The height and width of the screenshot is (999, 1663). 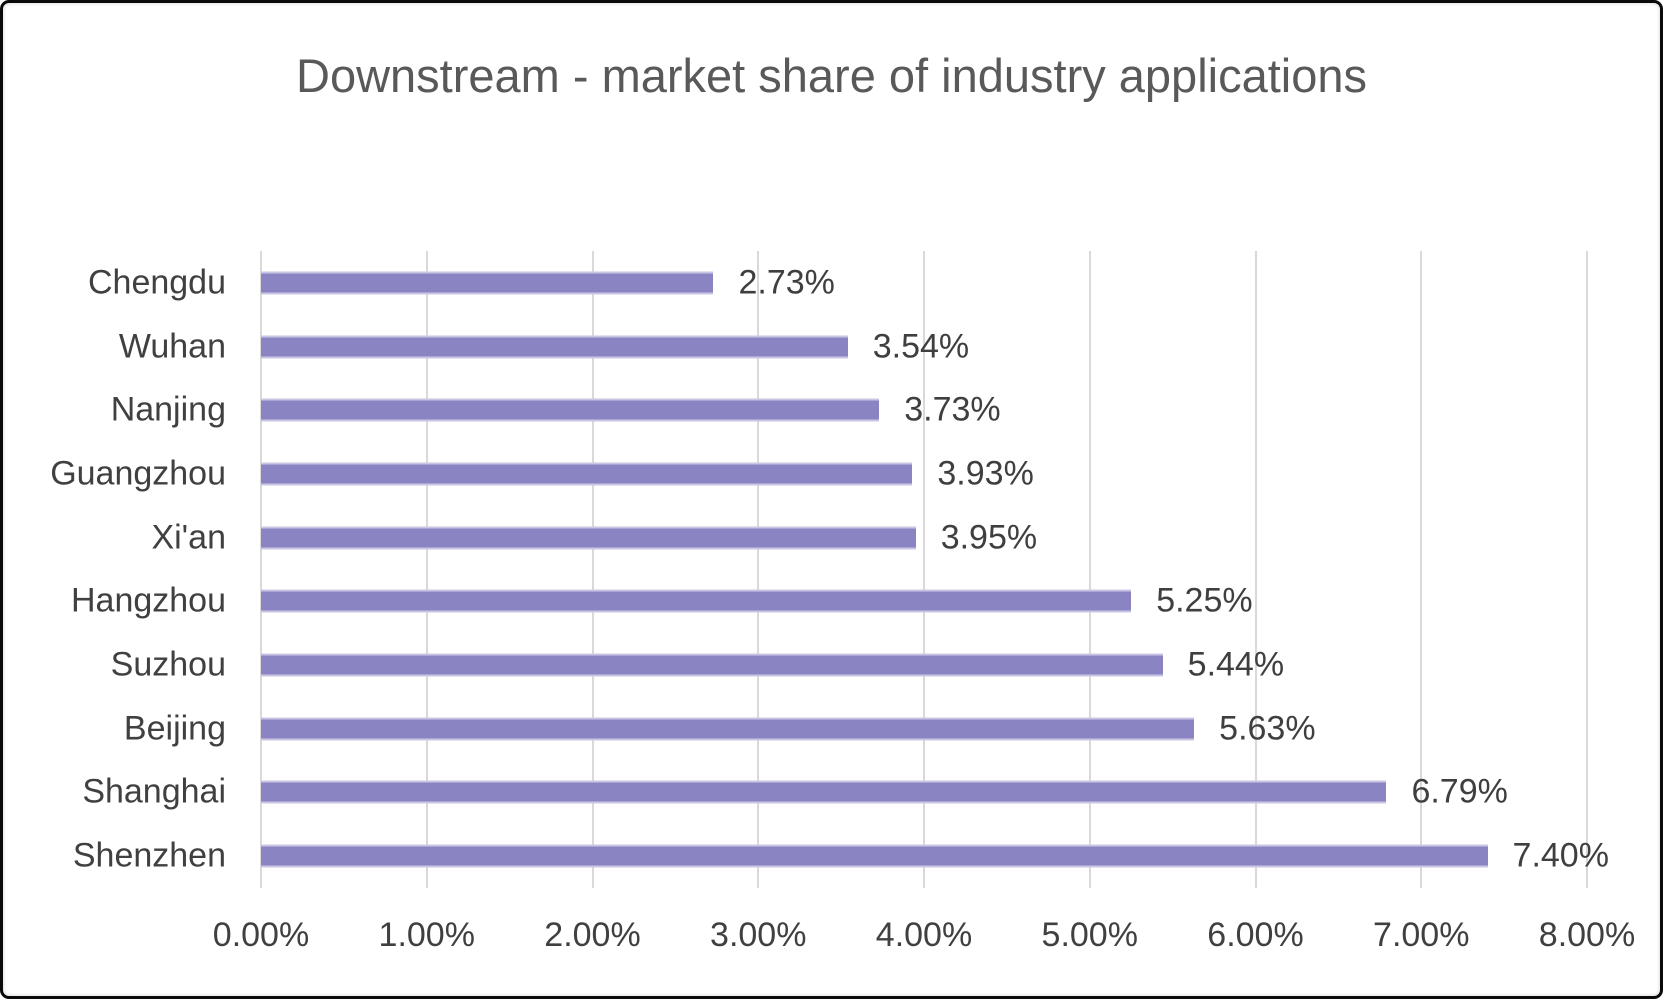 I want to click on x-axis-tick-label: 2.00%, so click(x=592, y=935).